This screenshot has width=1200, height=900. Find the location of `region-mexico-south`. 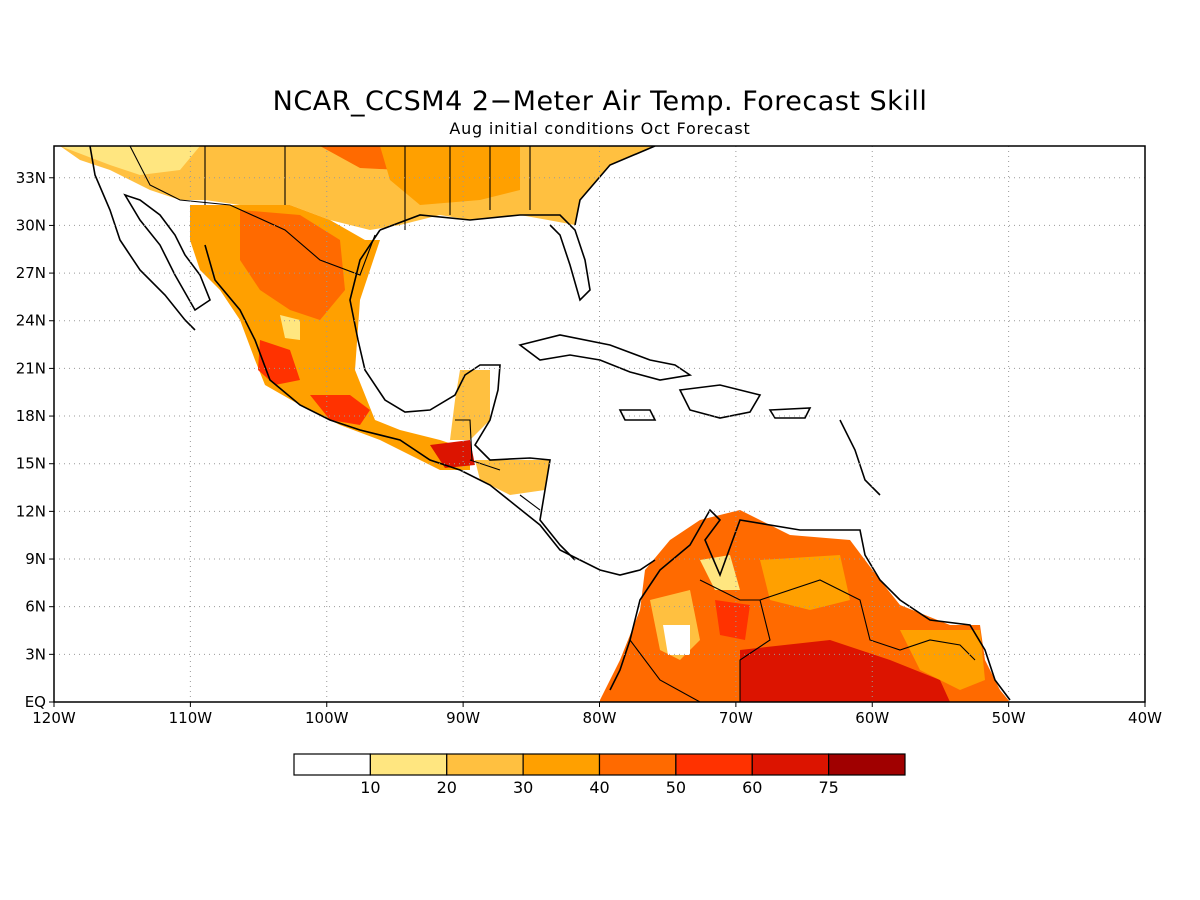

region-mexico-south is located at coordinates (340, 410).